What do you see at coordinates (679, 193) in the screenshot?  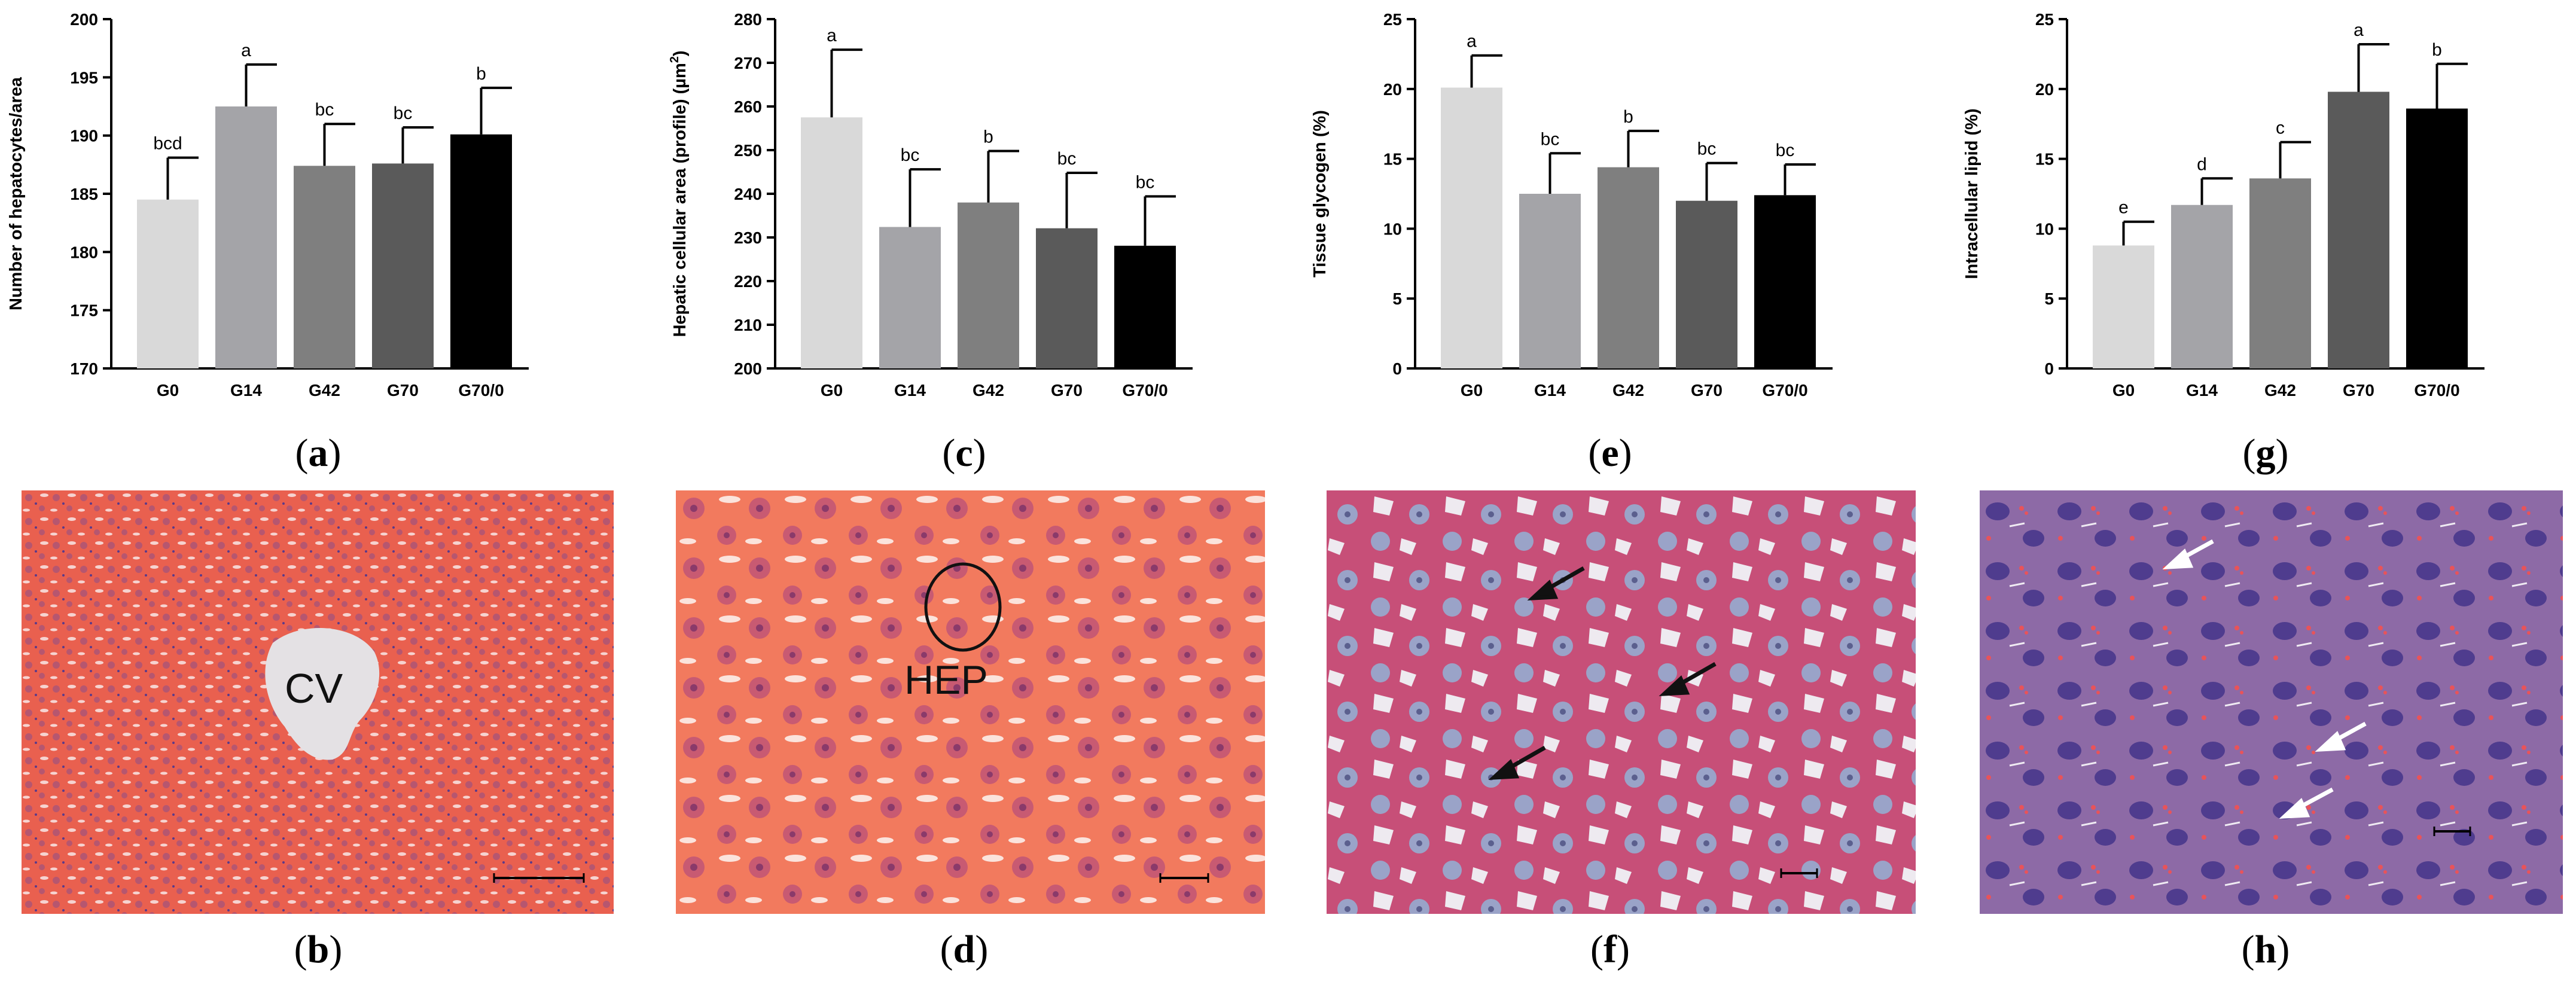 I see `y-axis-title: Hepatic cellular area (profile) (µm2)` at bounding box center [679, 193].